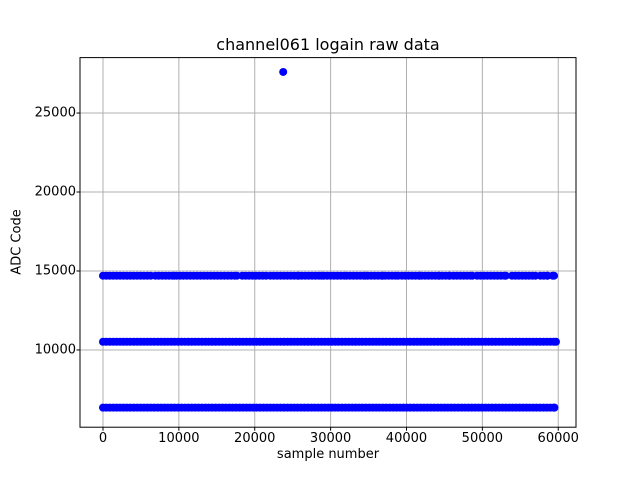 The image size is (640, 480). Describe the element at coordinates (55, 113) in the screenshot. I see `y-tick-label: 25000` at that location.